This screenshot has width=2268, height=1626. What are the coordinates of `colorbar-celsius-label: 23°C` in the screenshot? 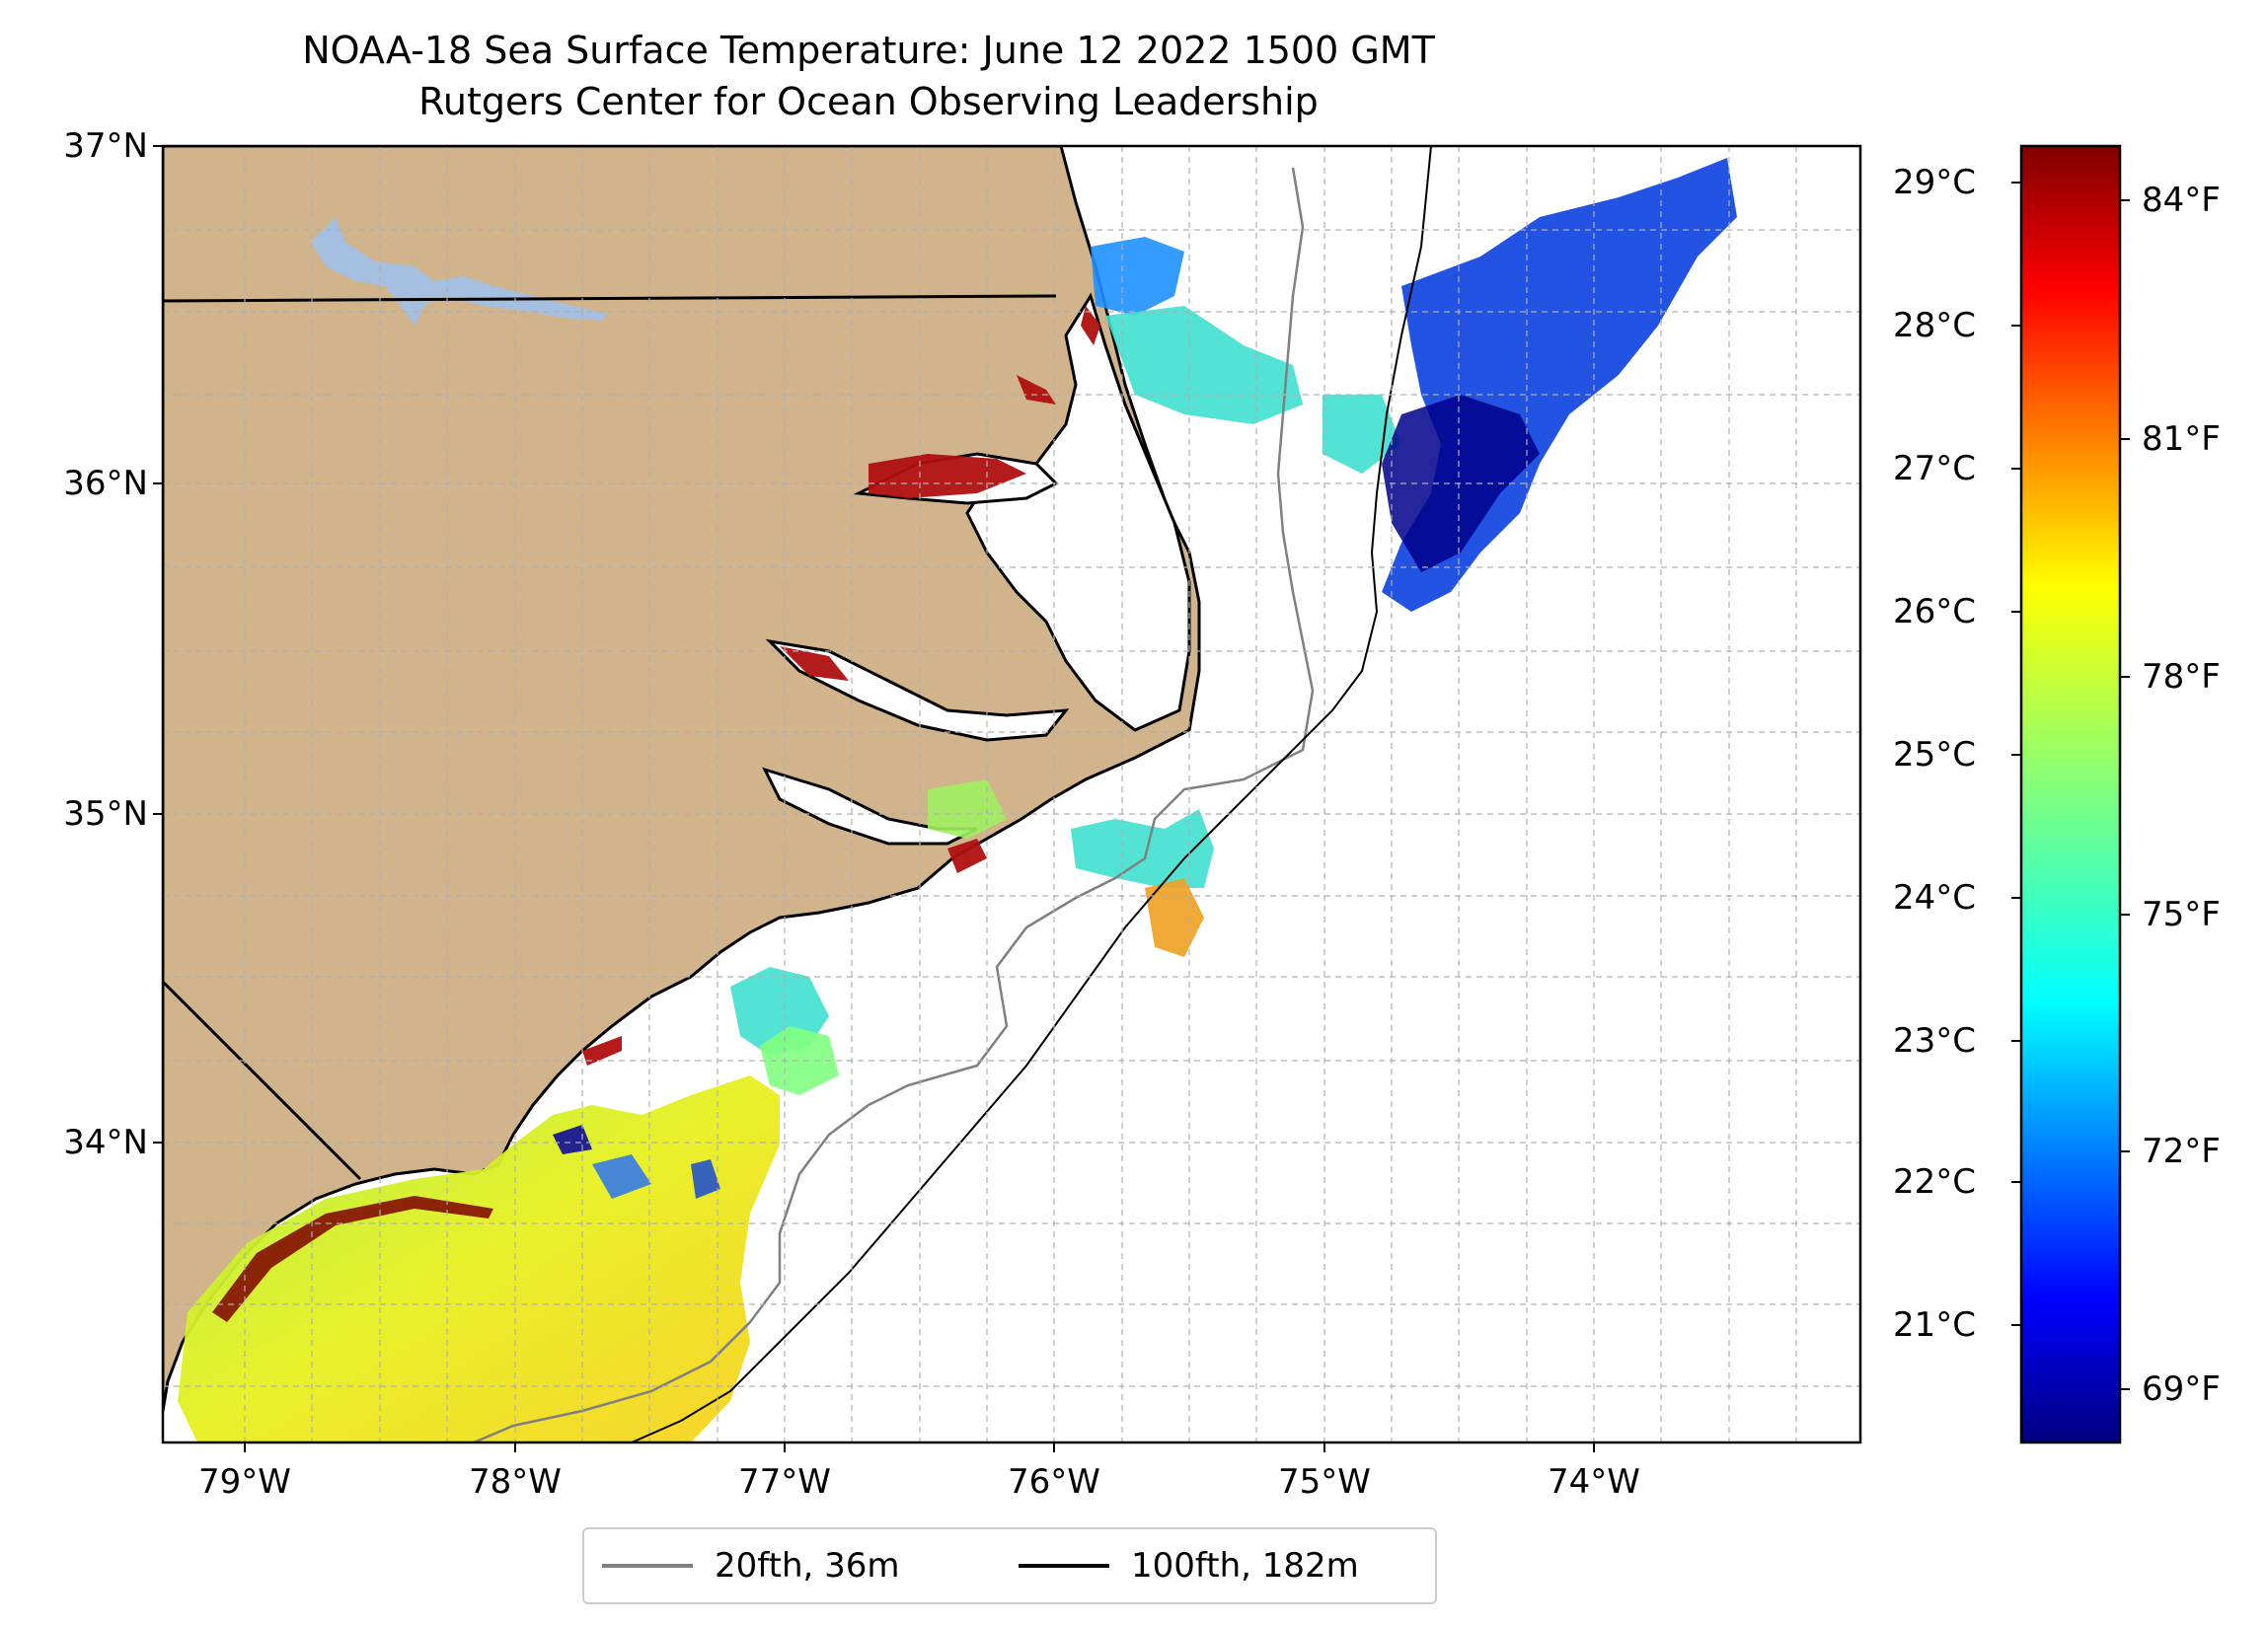 It's located at (1935, 1041).